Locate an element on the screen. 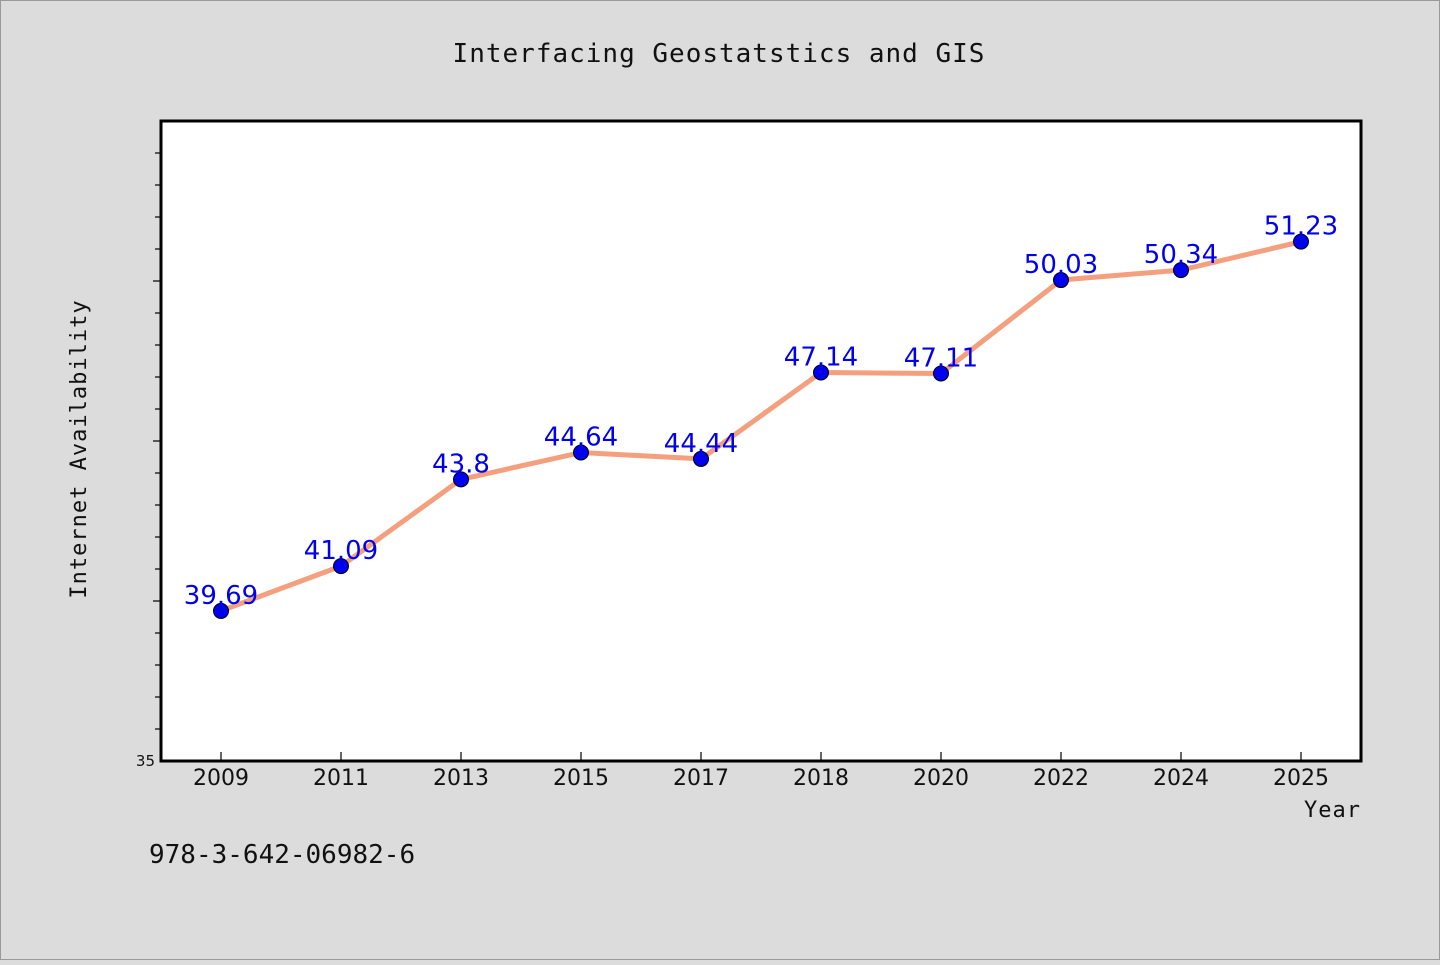  data-label: 50.03 is located at coordinates (1061, 265).